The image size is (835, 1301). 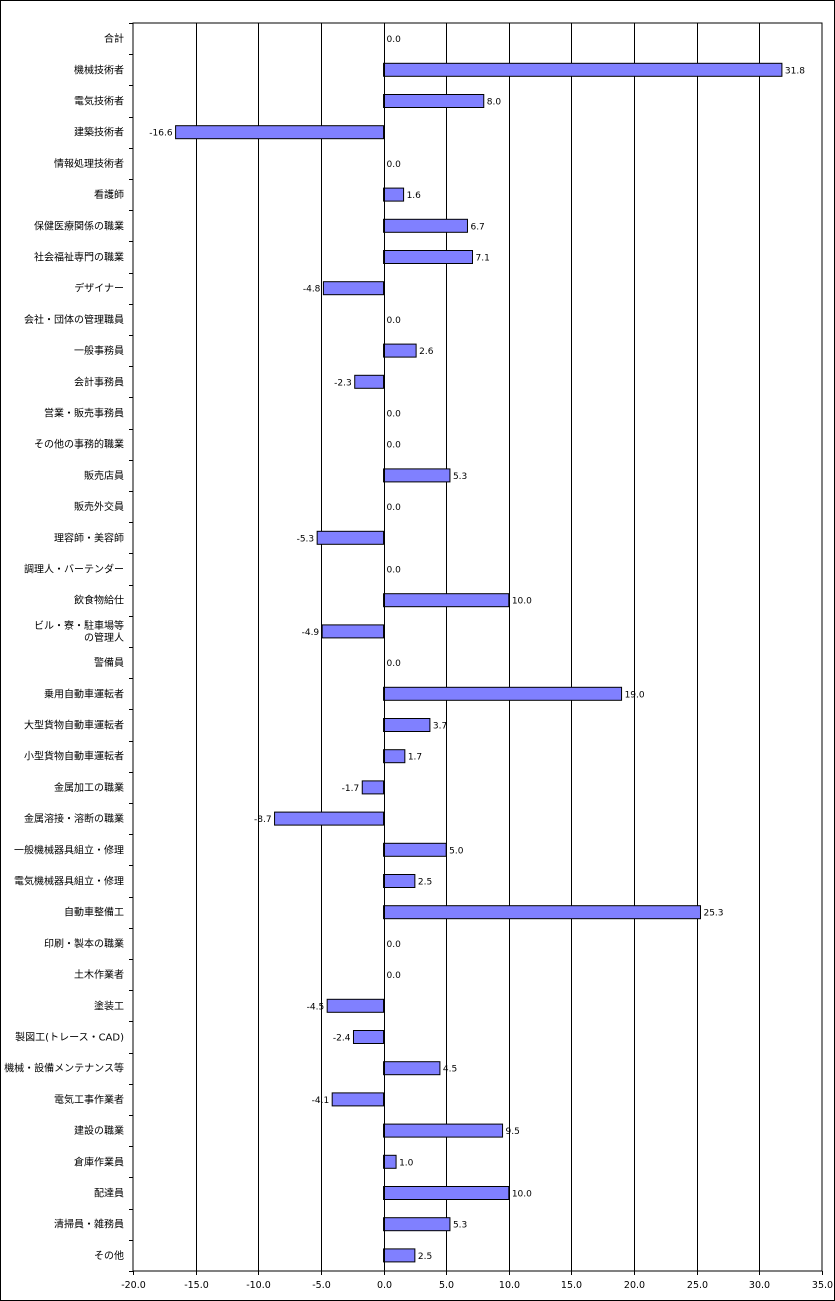 What do you see at coordinates (84, 693) in the screenshot?
I see `category-label: 乗用自動車運転者` at bounding box center [84, 693].